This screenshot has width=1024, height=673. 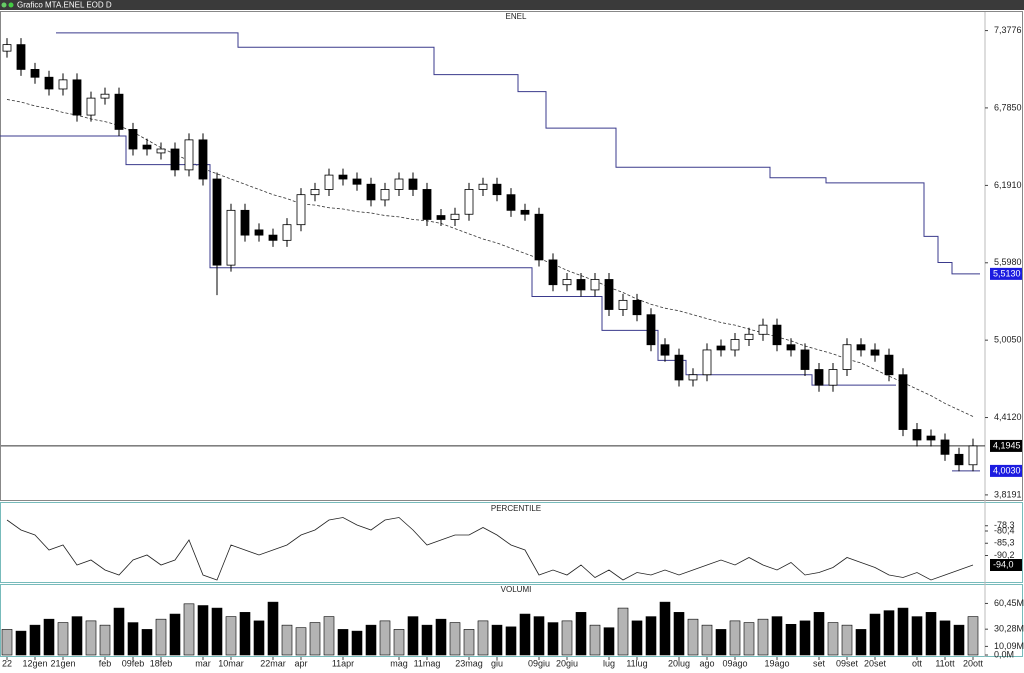 I want to click on y-tick-label: 7,3776, so click(x=1008, y=30).